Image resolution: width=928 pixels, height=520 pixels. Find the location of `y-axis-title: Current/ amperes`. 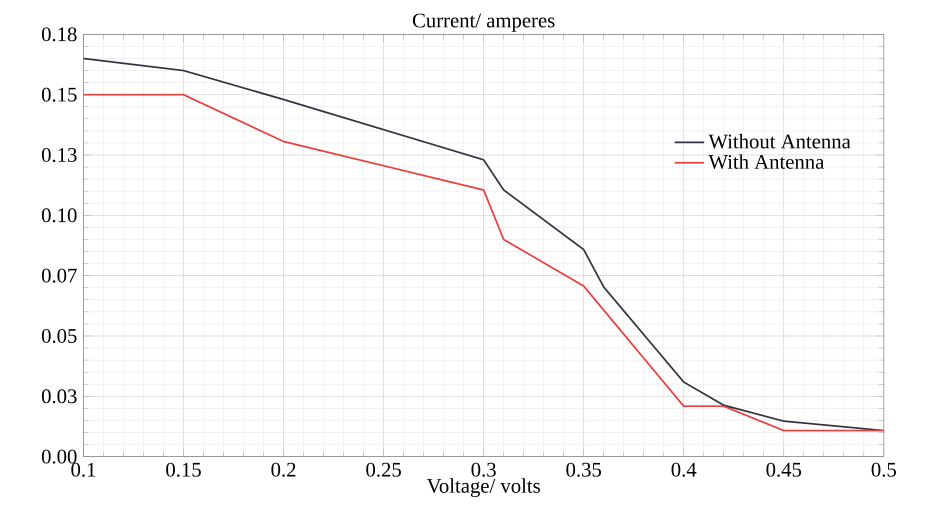

y-axis-title: Current/ amperes is located at coordinates (483, 22).